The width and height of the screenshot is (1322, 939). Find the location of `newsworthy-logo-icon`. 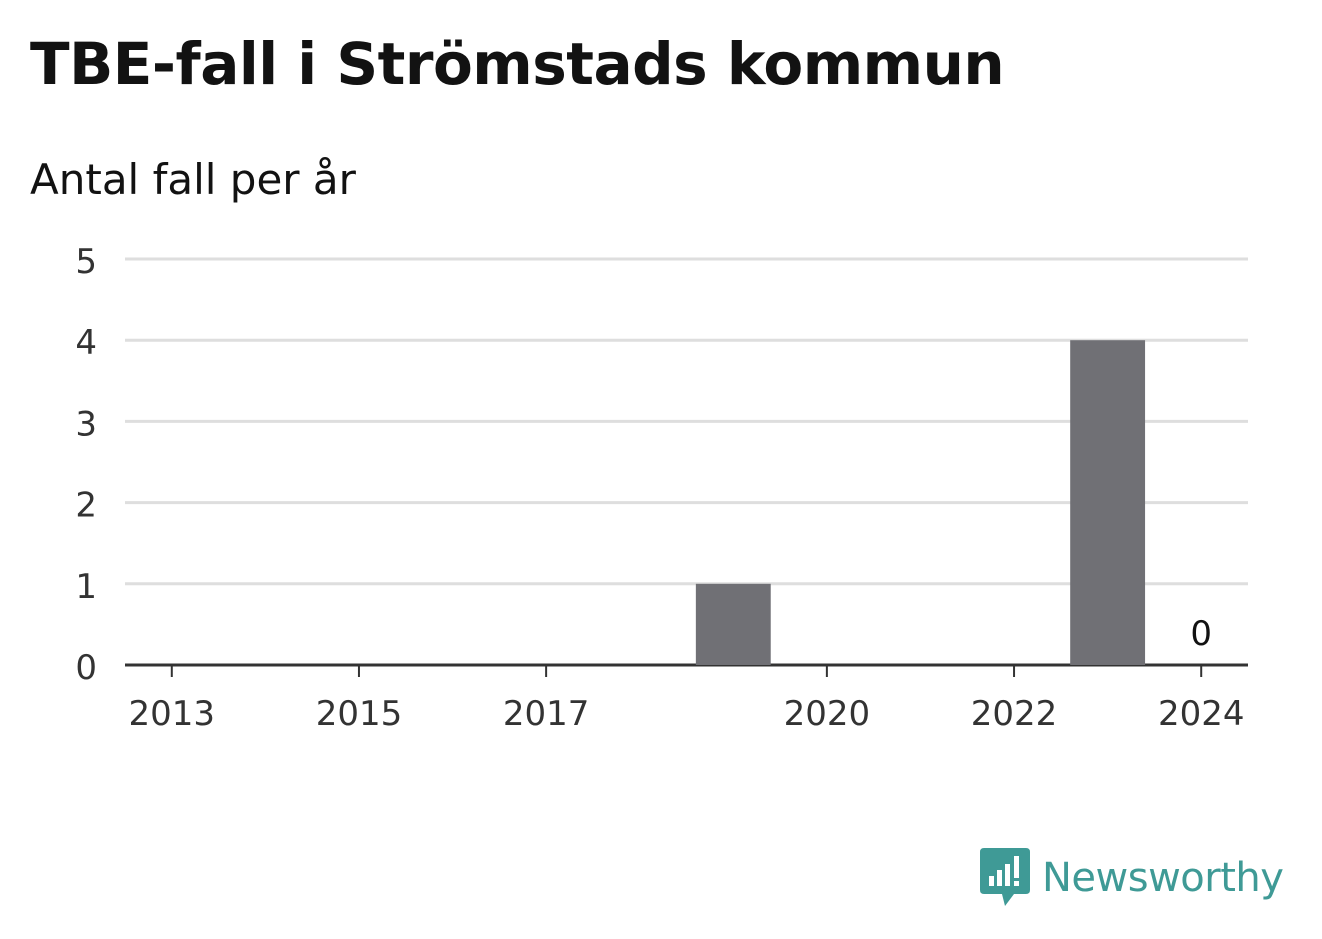

newsworthy-logo-icon is located at coordinates (1005, 877).